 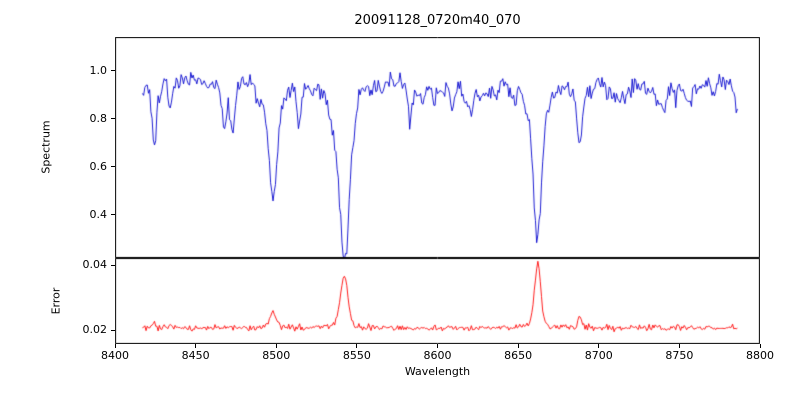 What do you see at coordinates (115, 355) in the screenshot?
I see `x-tick-label: 8400` at bounding box center [115, 355].